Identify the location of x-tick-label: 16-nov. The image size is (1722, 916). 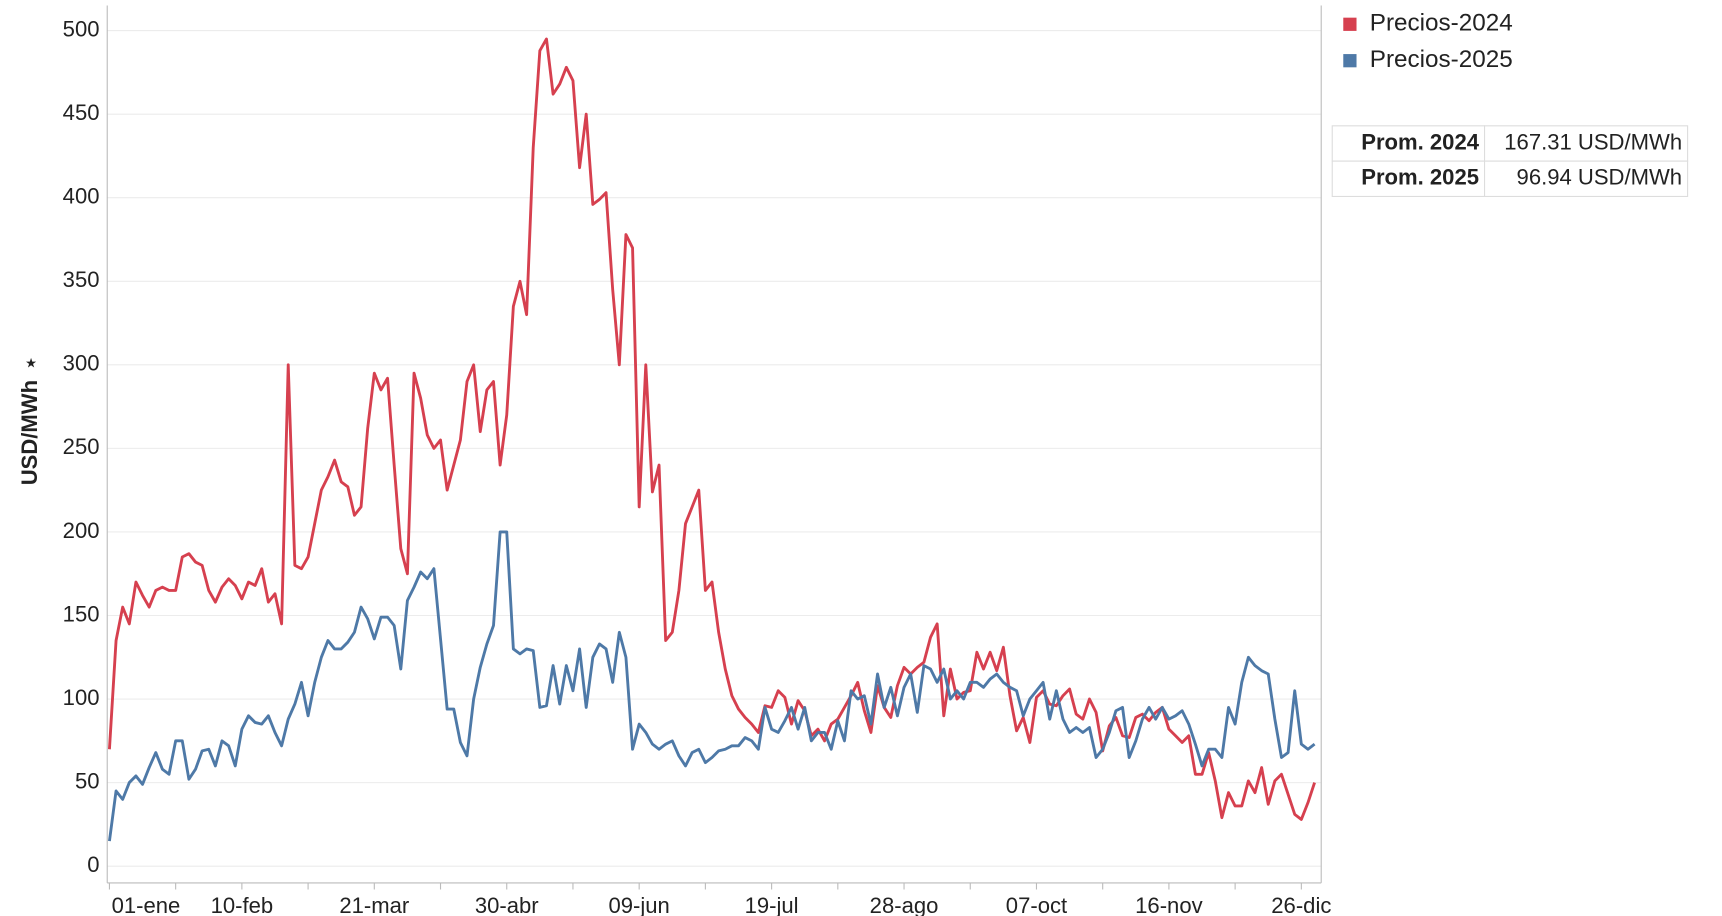
(1168, 904).